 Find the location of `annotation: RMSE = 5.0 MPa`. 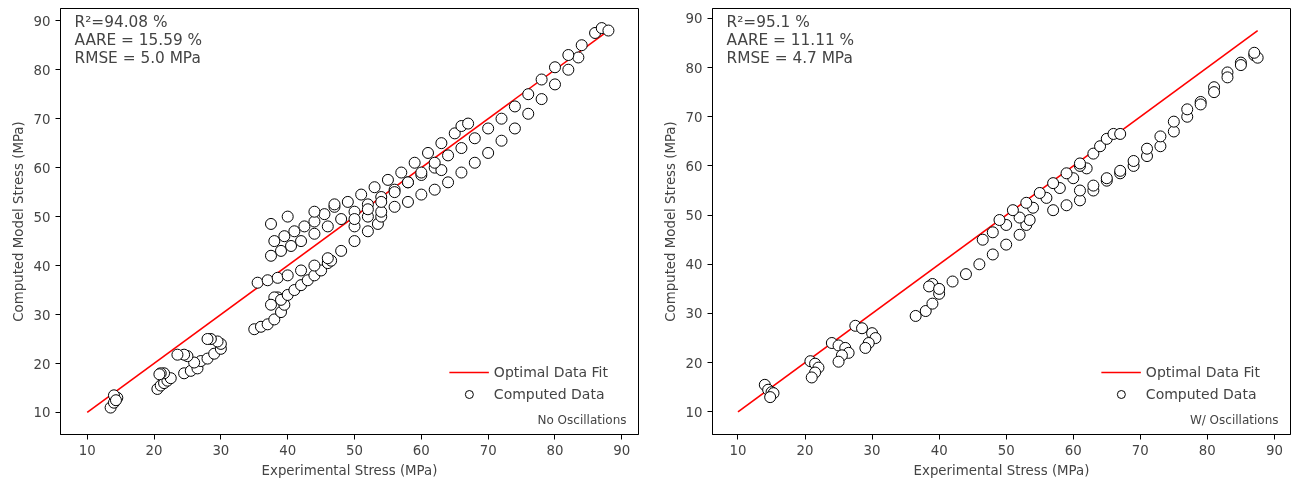

annotation: RMSE = 5.0 MPa is located at coordinates (137, 57).